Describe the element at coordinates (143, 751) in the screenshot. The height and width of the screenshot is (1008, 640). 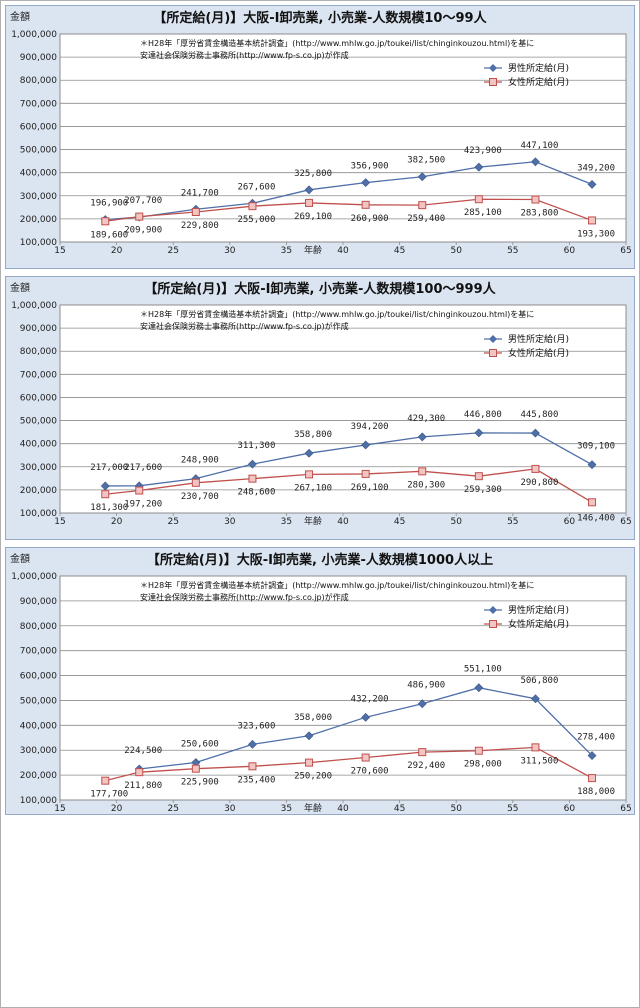
I see `data-label: 224,500` at that location.